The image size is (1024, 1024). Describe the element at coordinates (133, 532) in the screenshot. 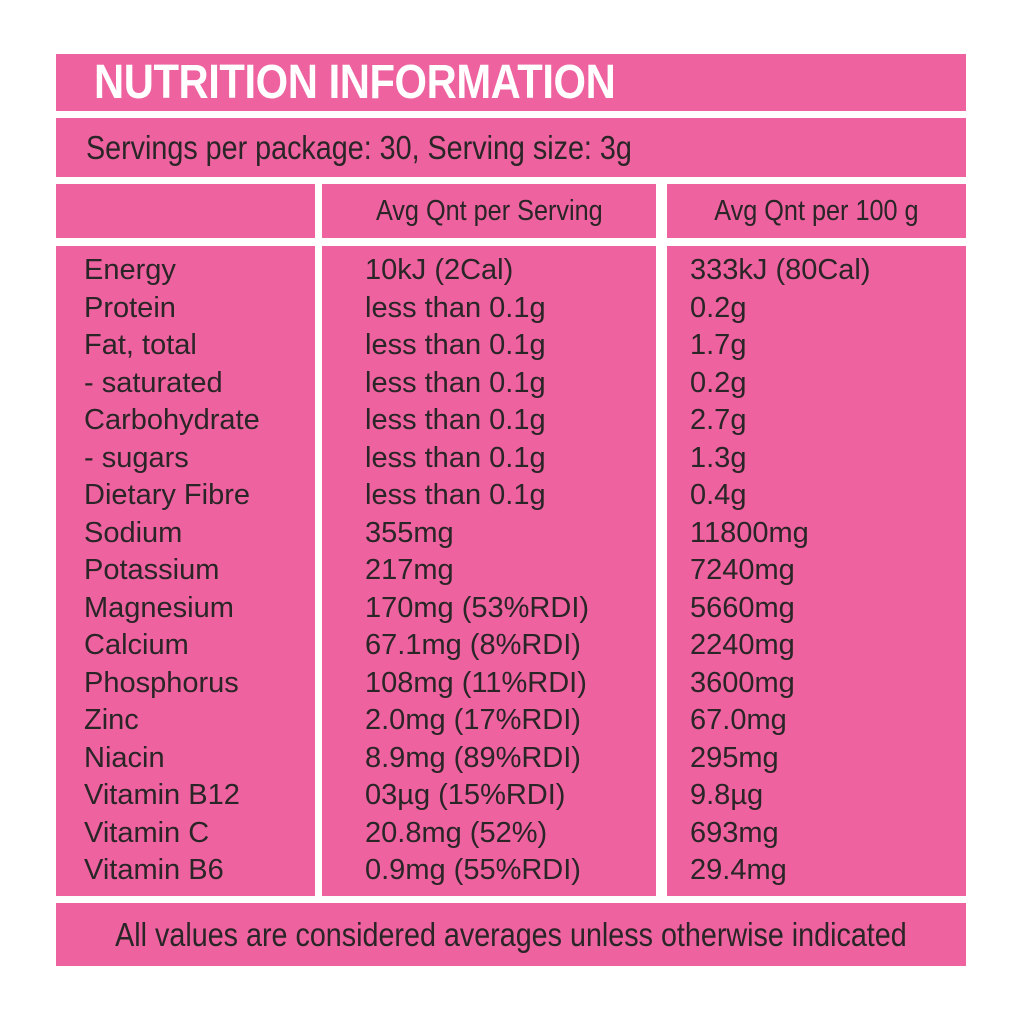

I see `row-label: Sodium` at that location.